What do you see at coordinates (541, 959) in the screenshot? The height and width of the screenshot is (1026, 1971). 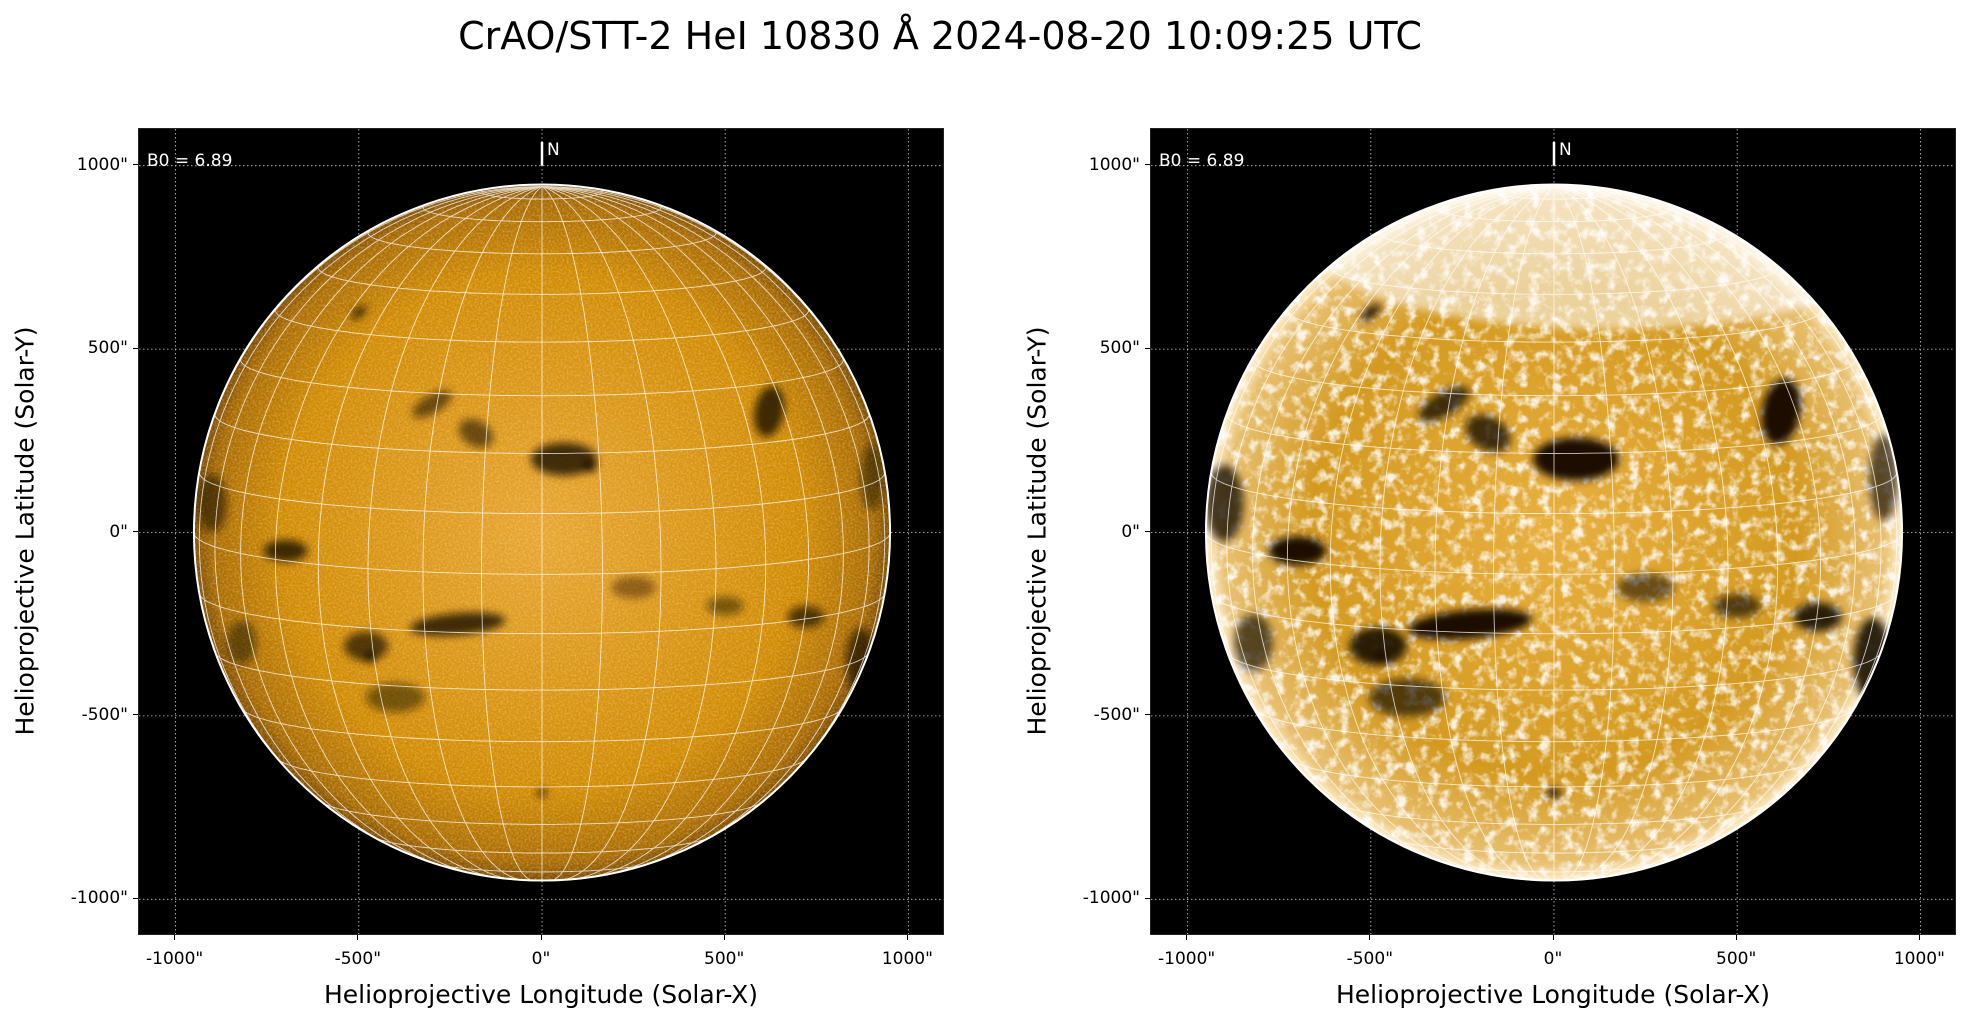 I see `x-tick-label: 0"` at bounding box center [541, 959].